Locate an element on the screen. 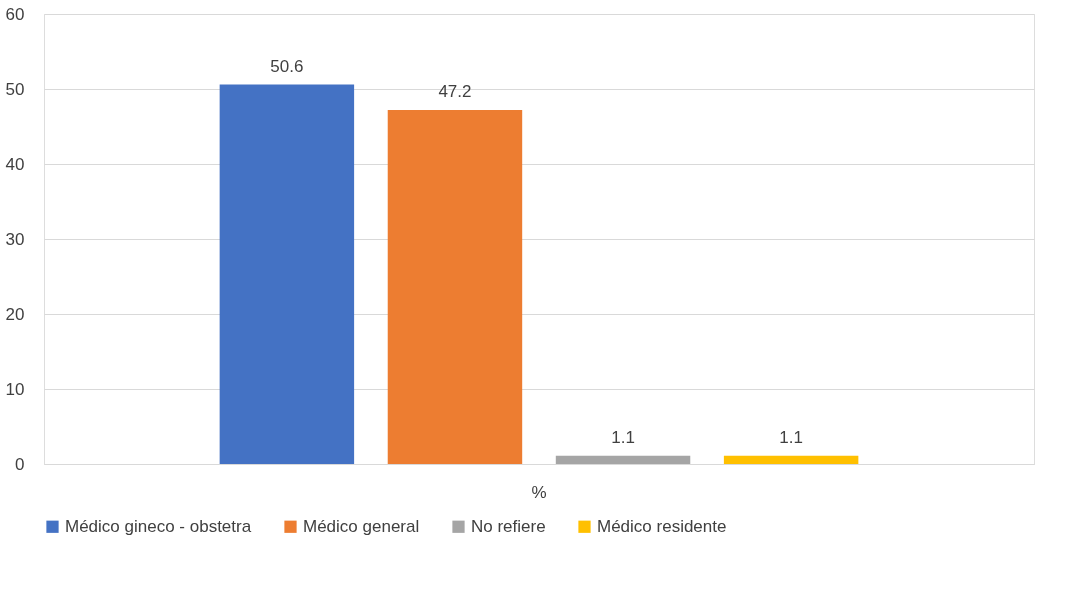 The height and width of the screenshot is (610, 1089). y-tick-label: 10 is located at coordinates (15, 389).